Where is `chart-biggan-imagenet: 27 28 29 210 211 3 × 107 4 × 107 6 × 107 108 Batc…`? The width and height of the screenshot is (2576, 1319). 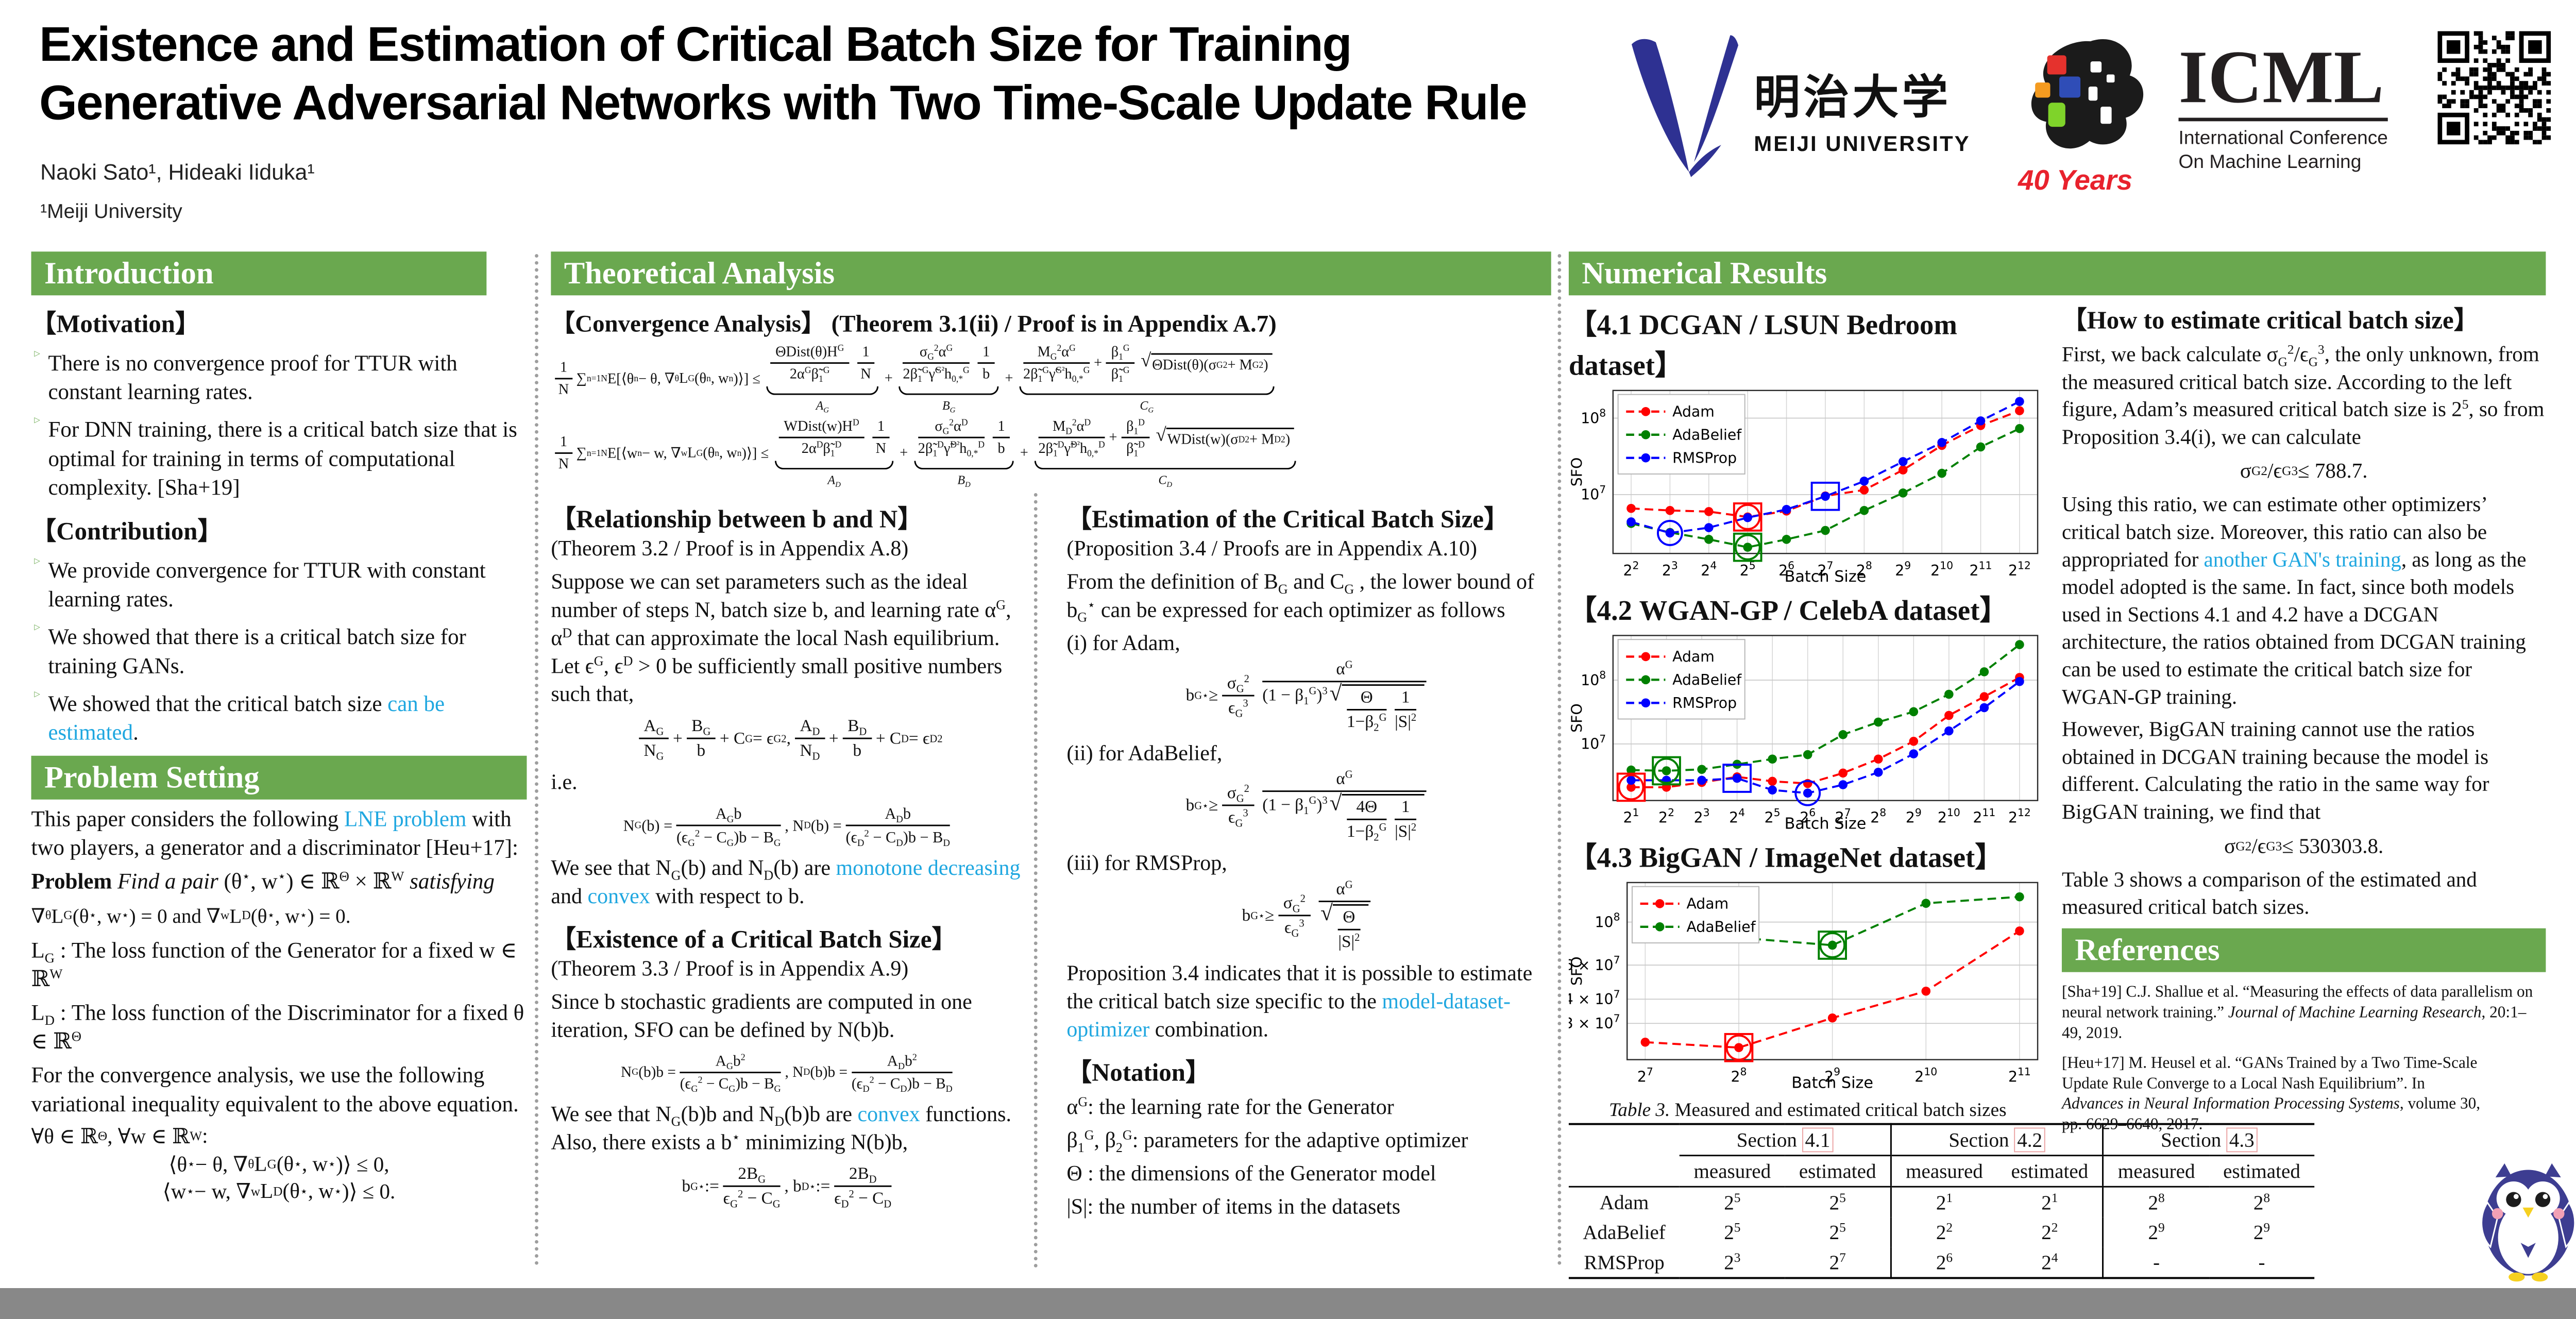 chart-biggan-imagenet: 27 28 29 210 211 3 × 107 4 × 107 6 × 107 108 Batc… is located at coordinates (1808, 984).